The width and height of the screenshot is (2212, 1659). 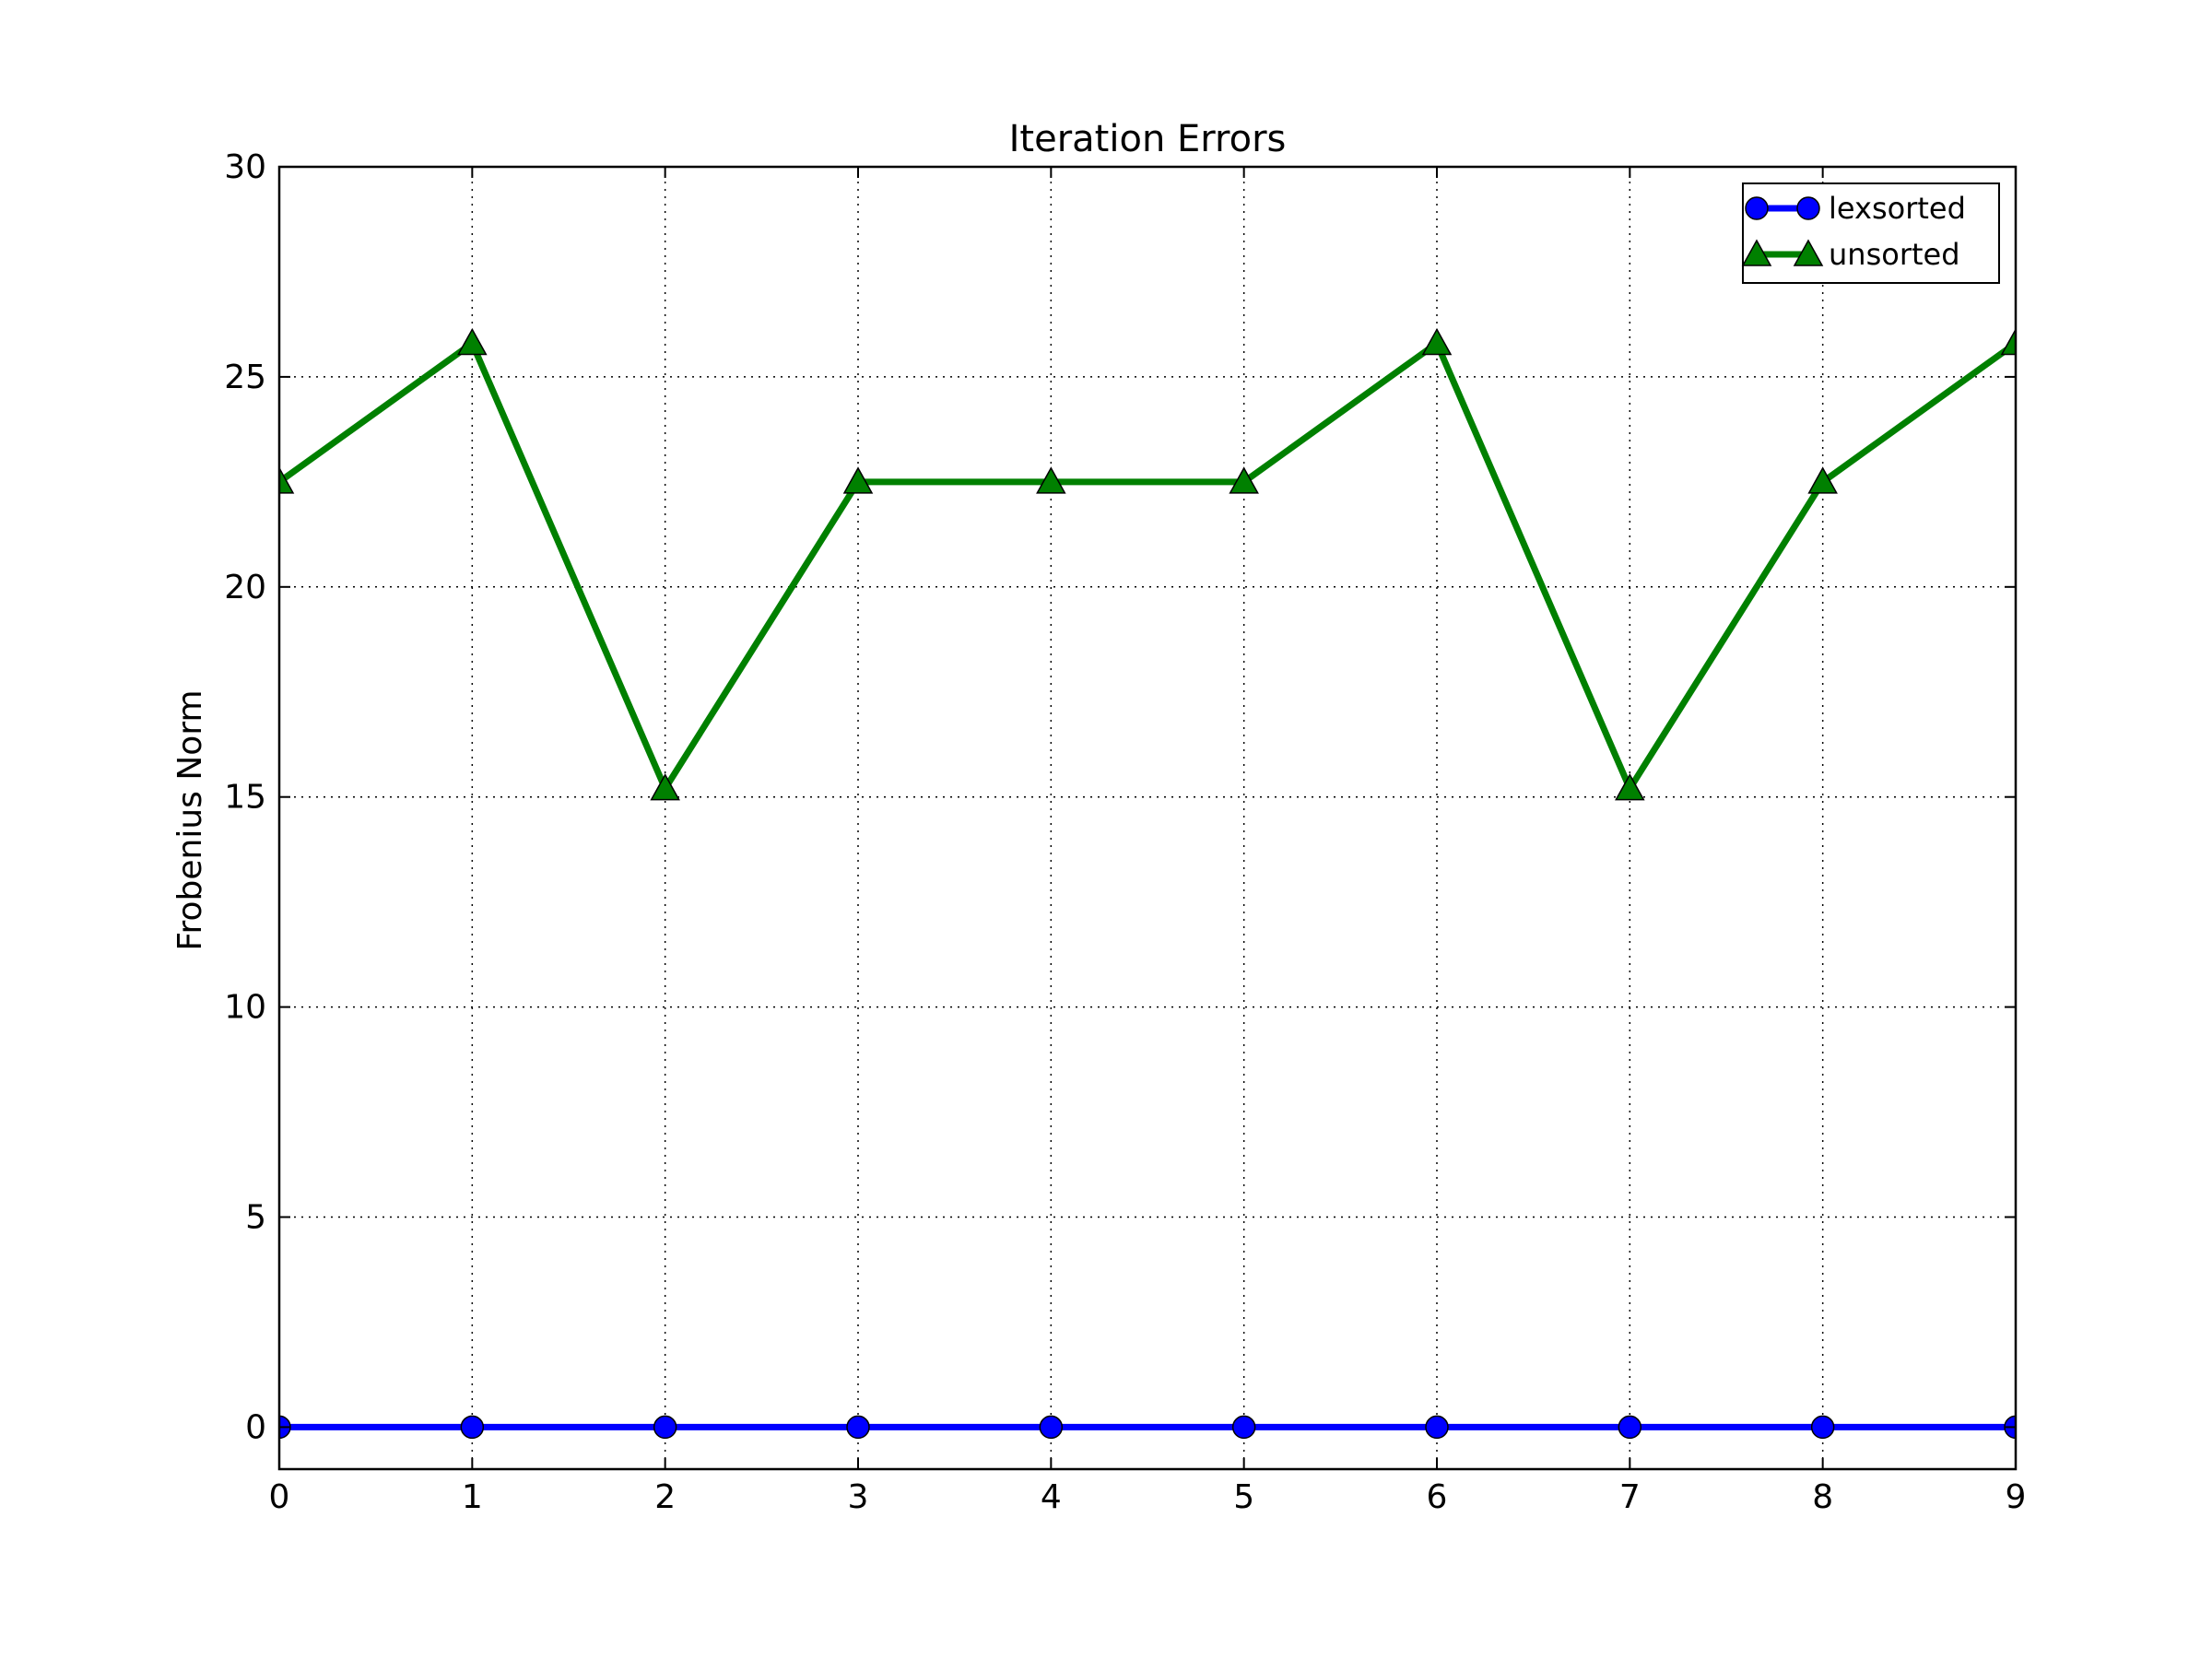 I want to click on x-tick-label: 3, so click(x=858, y=1497).